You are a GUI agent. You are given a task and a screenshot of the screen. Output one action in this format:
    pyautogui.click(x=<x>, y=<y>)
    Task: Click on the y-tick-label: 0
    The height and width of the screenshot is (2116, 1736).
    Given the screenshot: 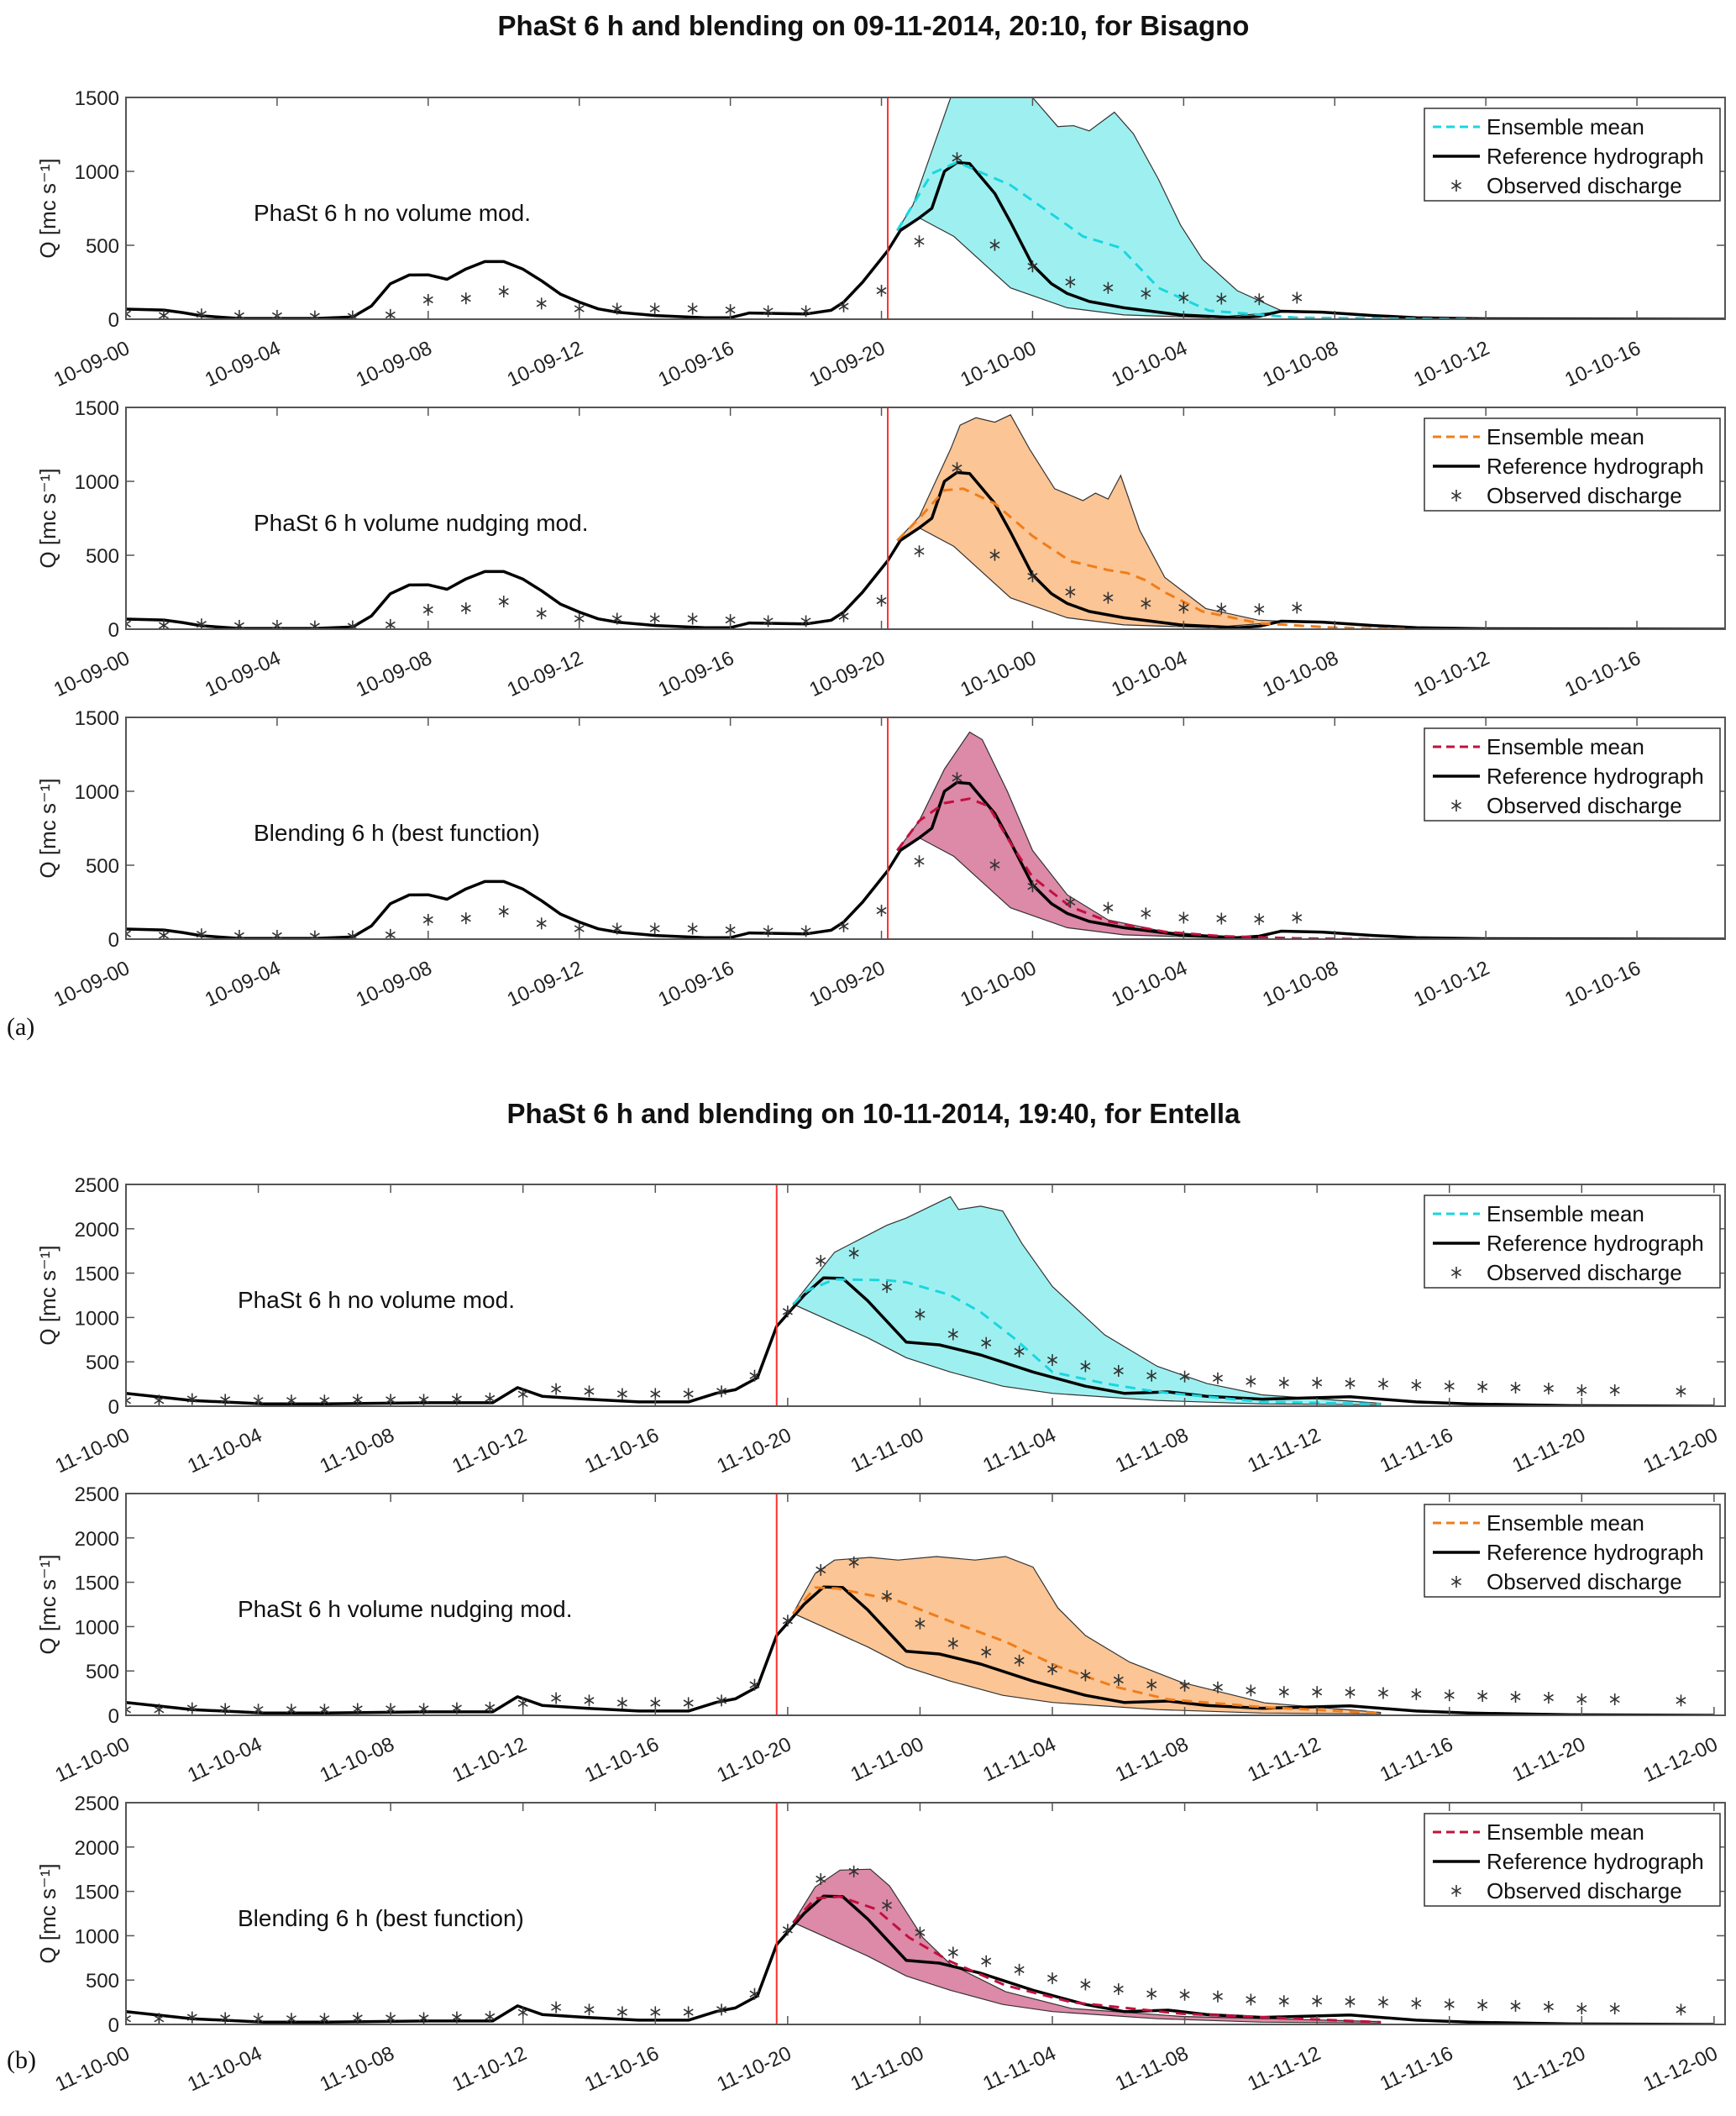 What is the action you would take?
    pyautogui.click(x=113, y=940)
    